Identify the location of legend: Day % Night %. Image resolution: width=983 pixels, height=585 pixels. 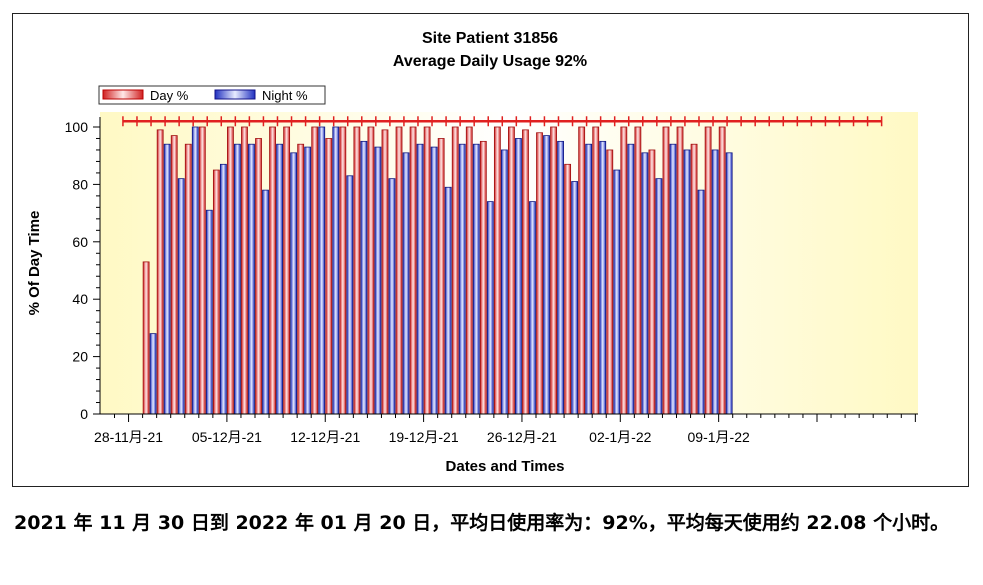
(212, 95).